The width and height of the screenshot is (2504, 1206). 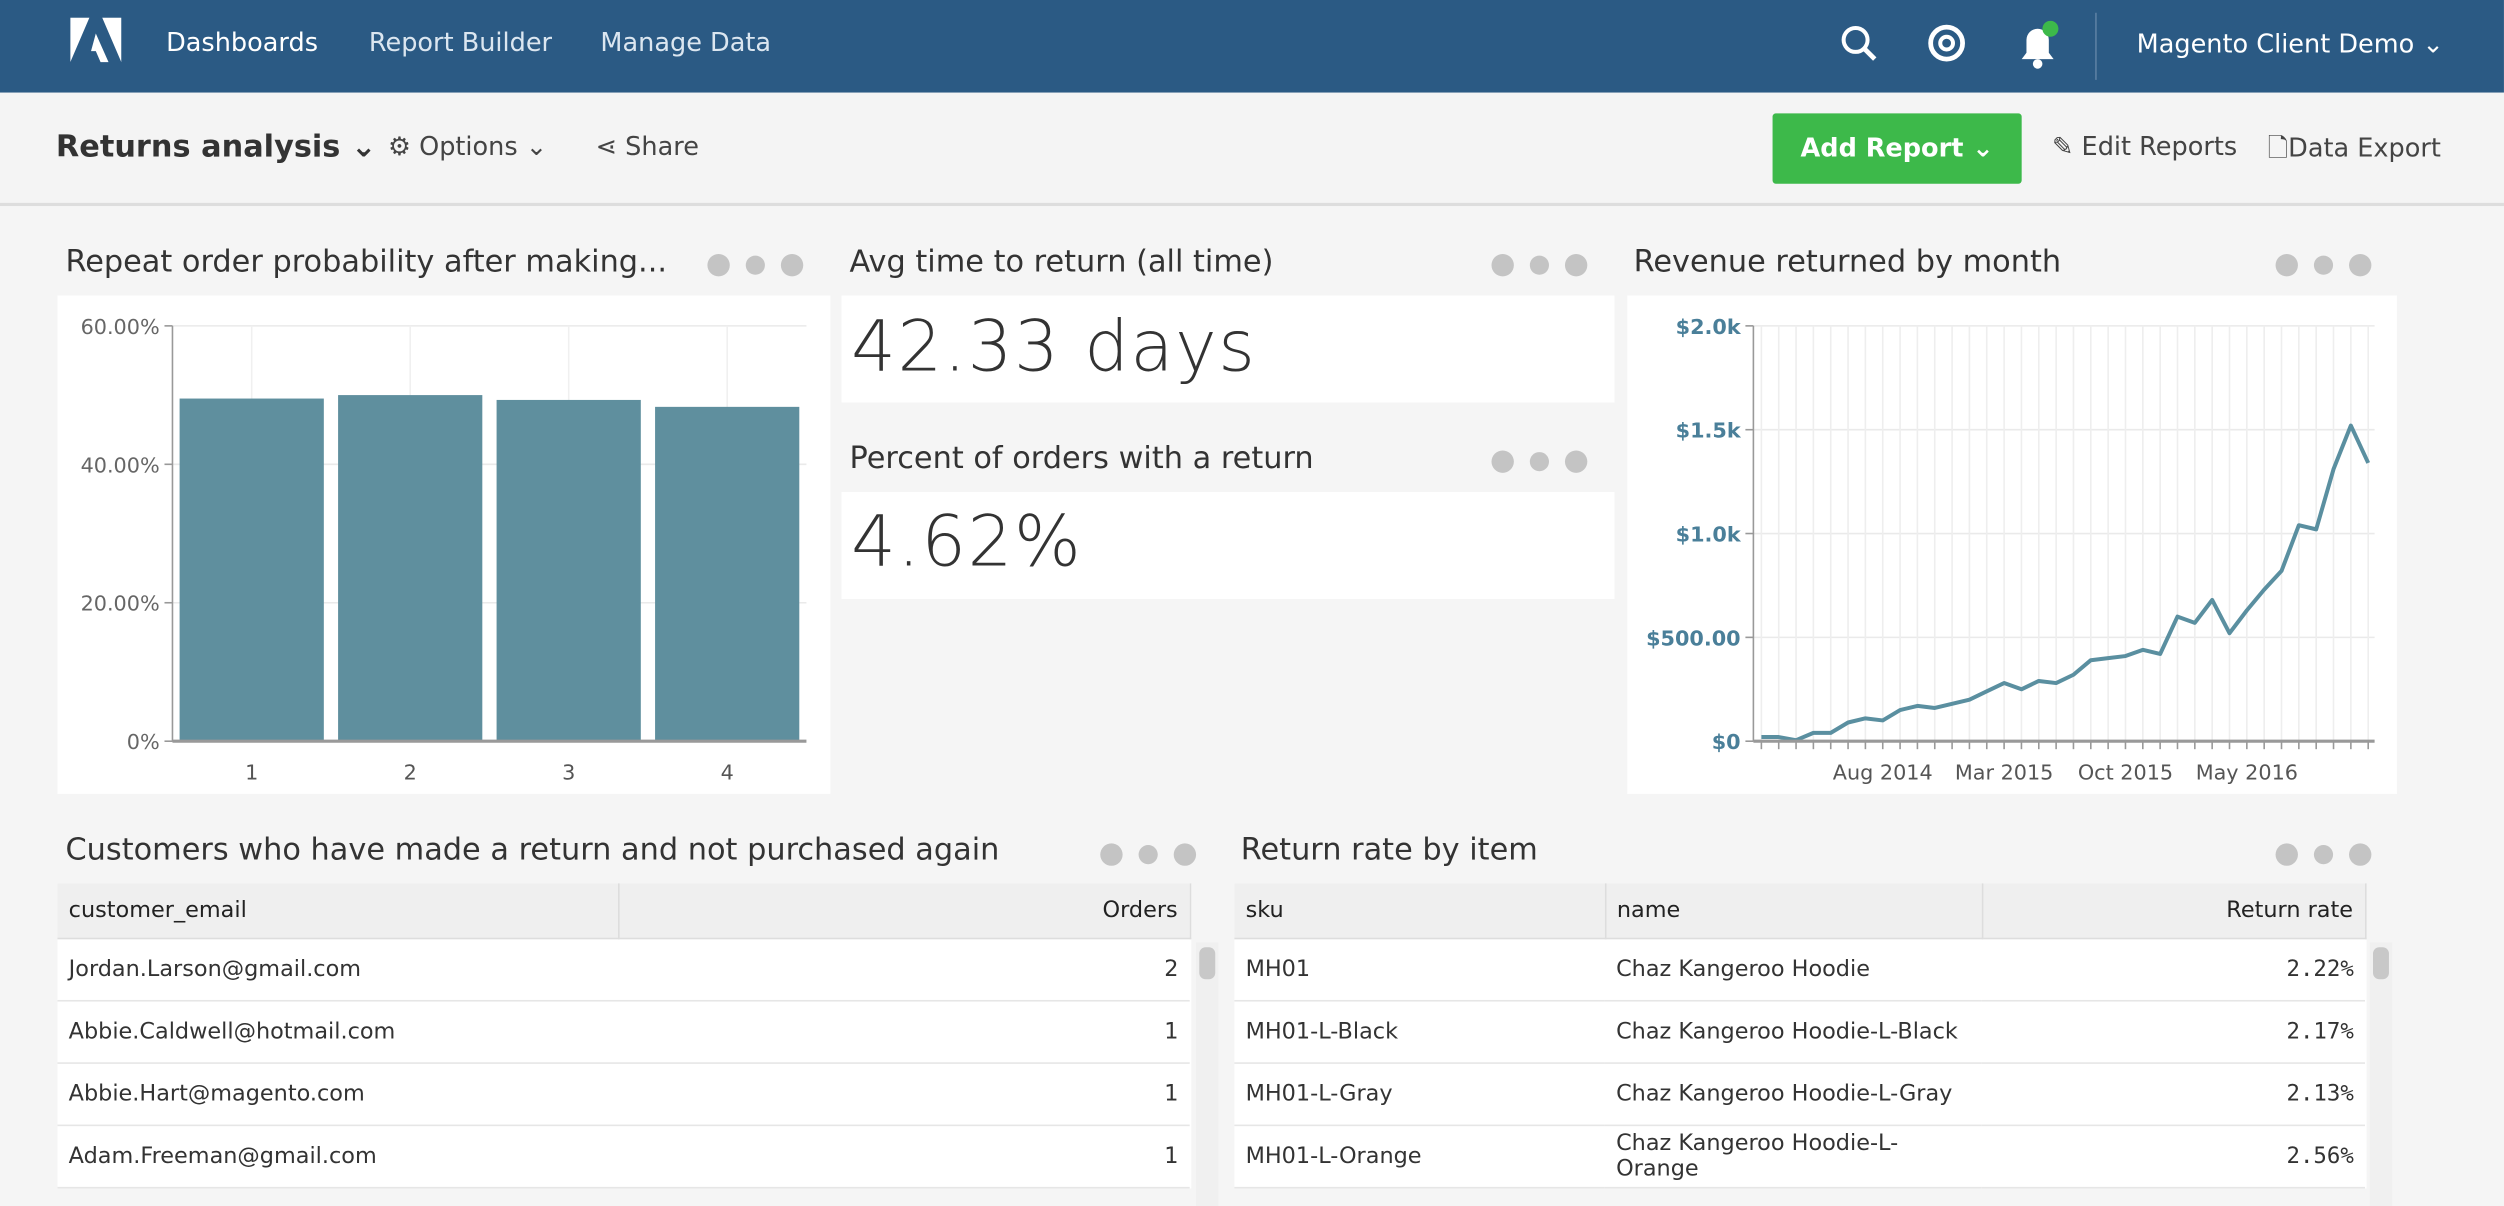 I want to click on table-cell: 2.13%, so click(x=2173, y=1095).